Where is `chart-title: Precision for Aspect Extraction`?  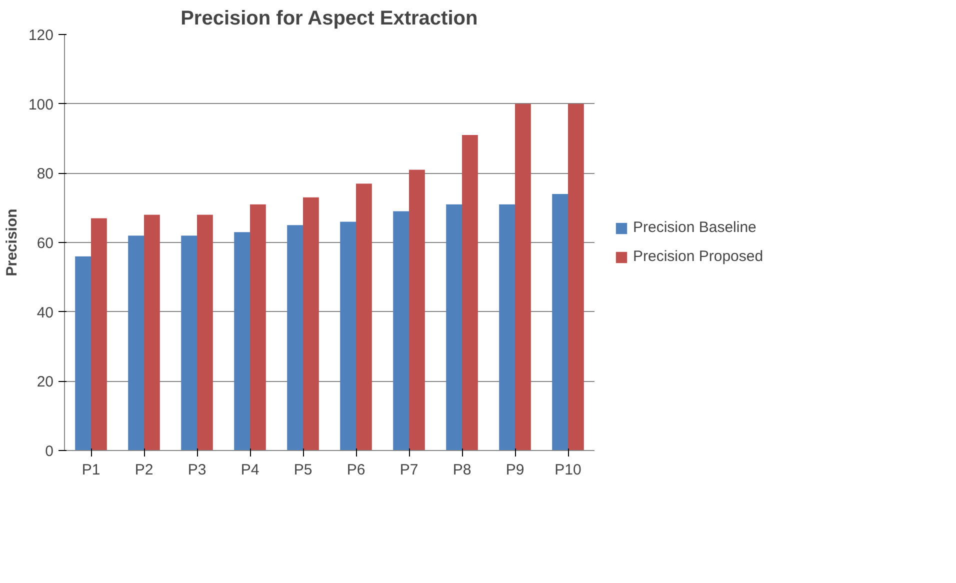
chart-title: Precision for Aspect Extraction is located at coordinates (329, 19).